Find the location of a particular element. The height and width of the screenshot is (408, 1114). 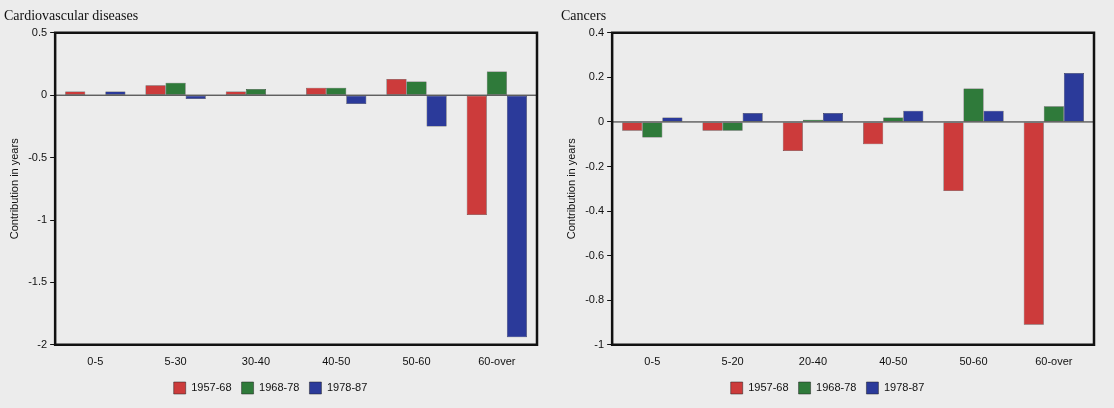

x-tick-label: 5-30 is located at coordinates (175, 361).